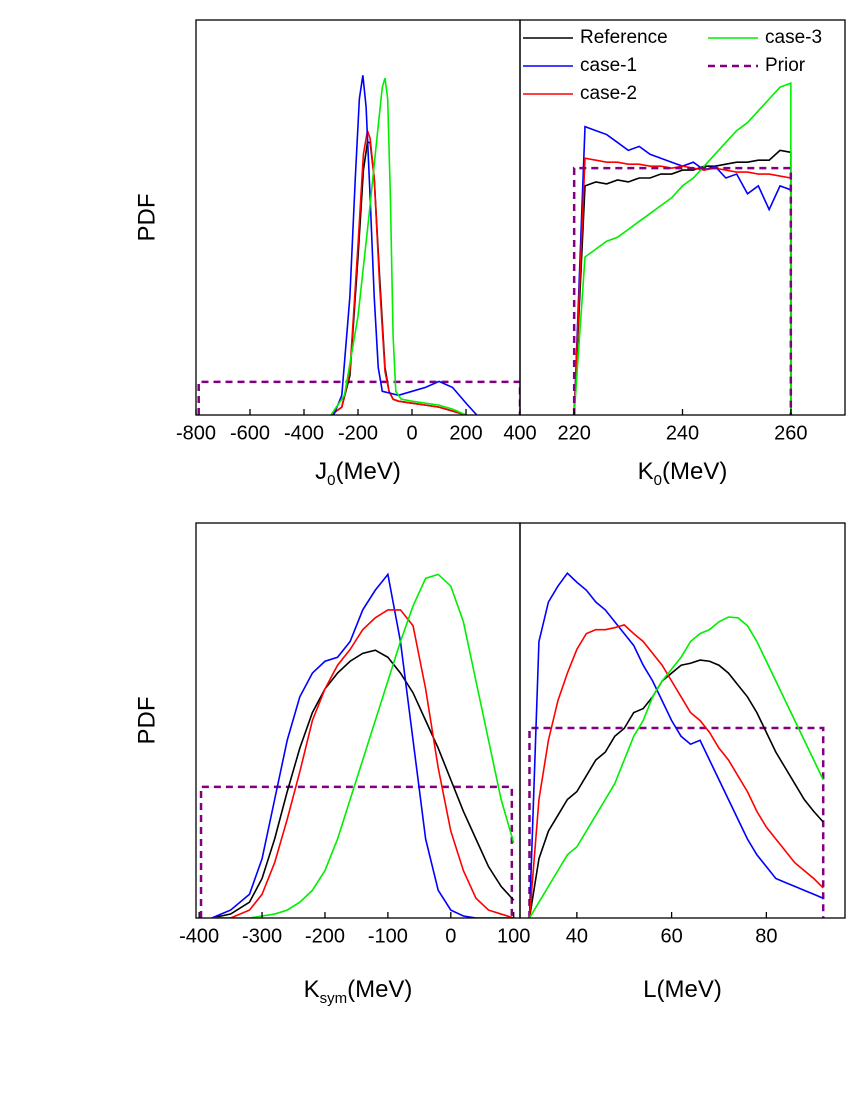 This screenshot has width=850, height=1100. I want to click on x-tick-label: 80, so click(766, 936).